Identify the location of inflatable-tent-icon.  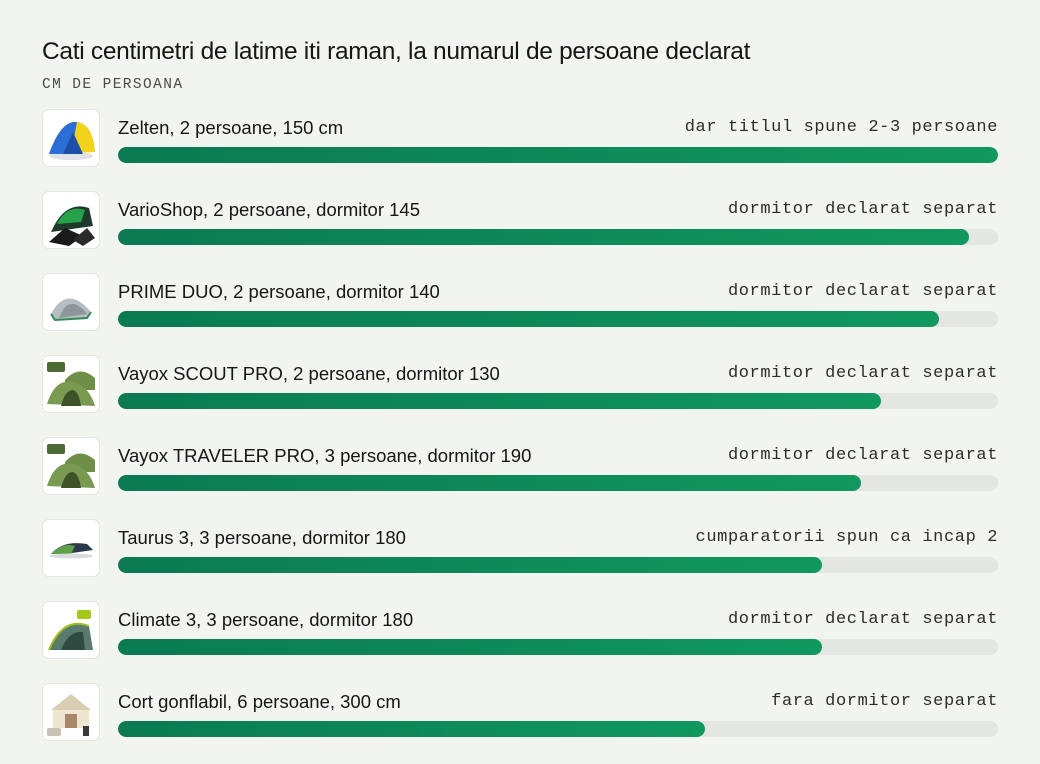
(71, 712).